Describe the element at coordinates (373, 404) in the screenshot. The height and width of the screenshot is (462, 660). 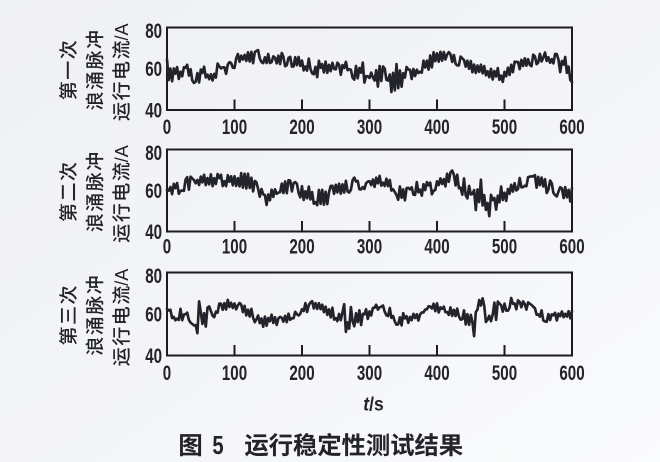
I see `svg-text: t/s` at that location.